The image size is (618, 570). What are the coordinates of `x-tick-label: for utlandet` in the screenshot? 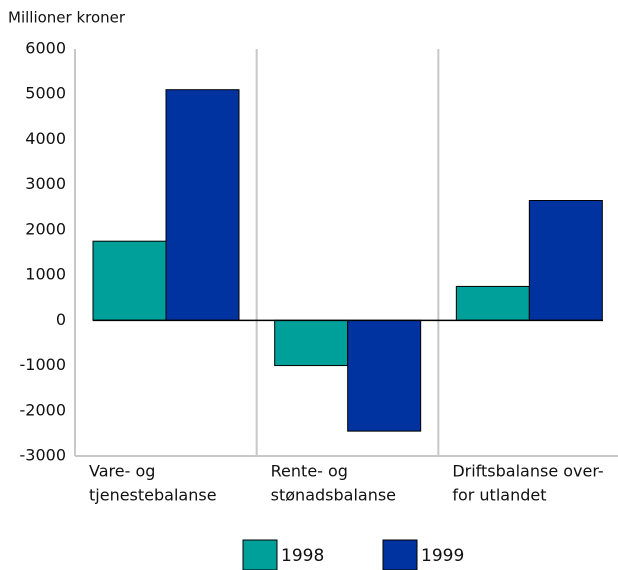 It's located at (499, 495).